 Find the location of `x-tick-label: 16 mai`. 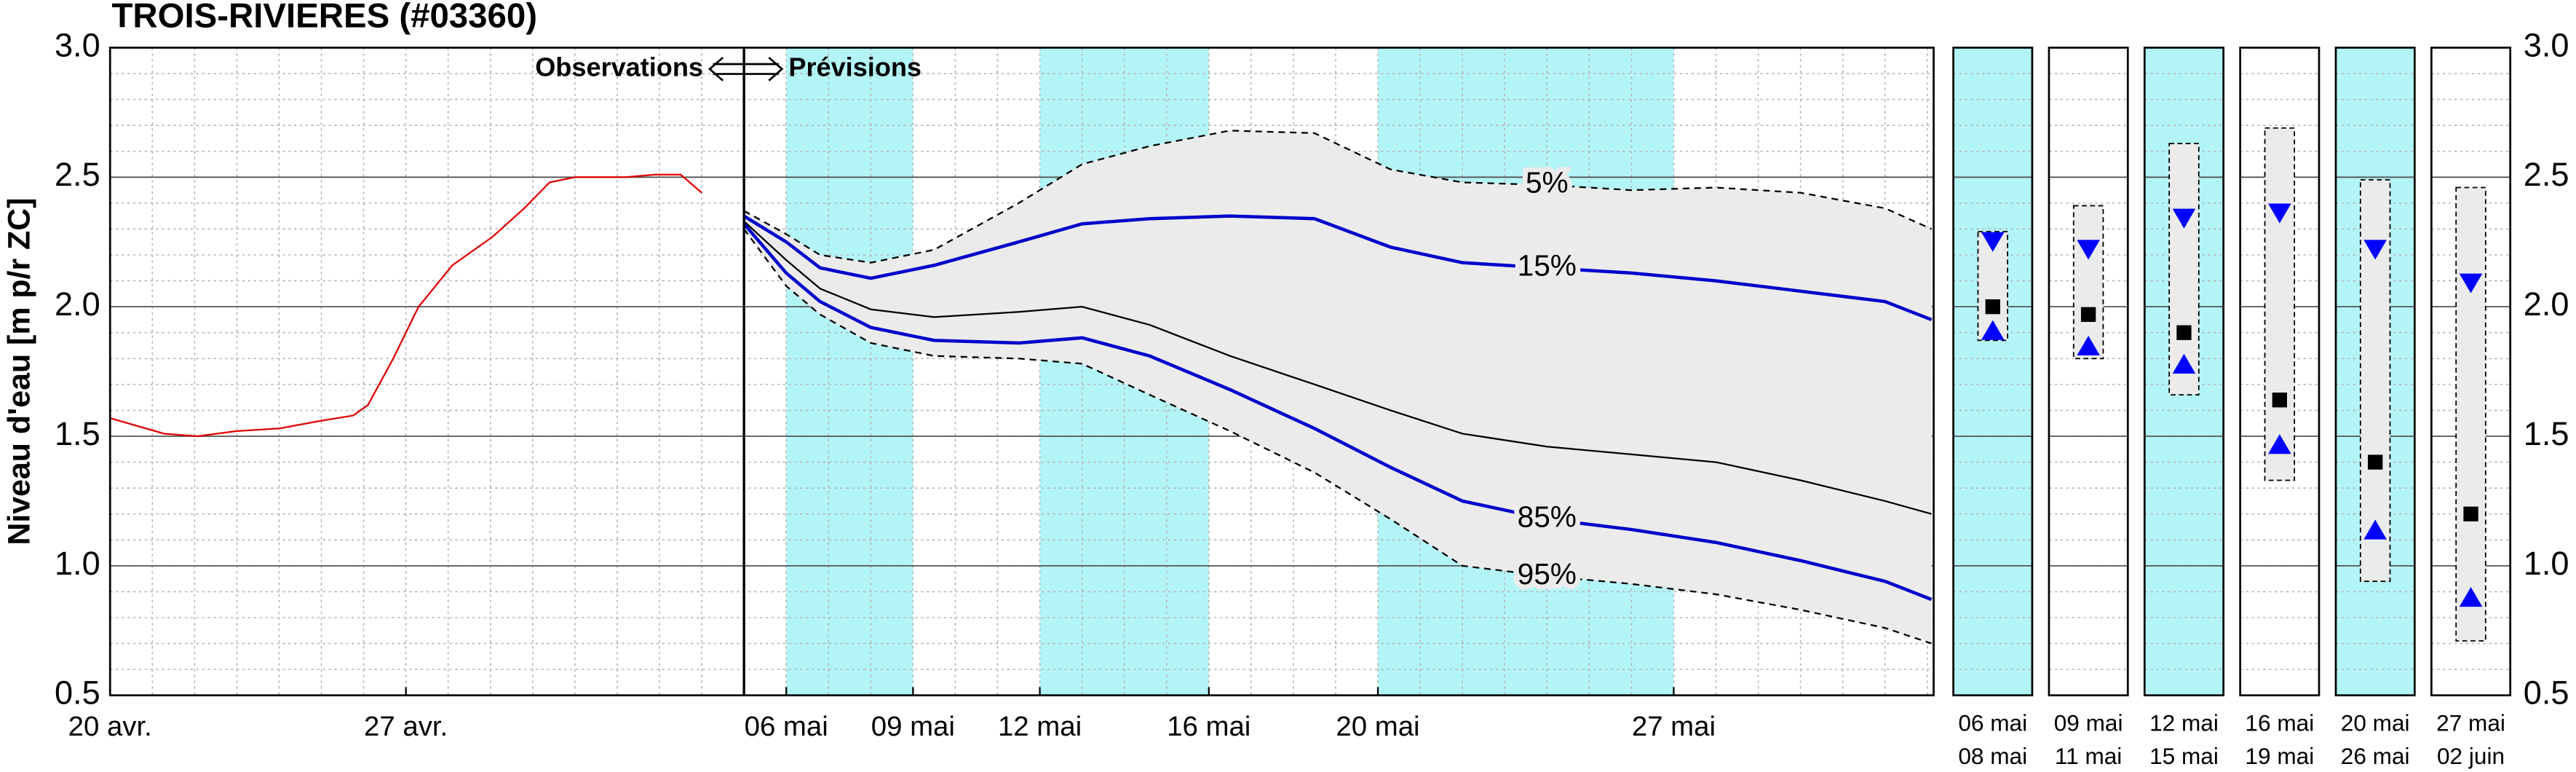

x-tick-label: 16 mai is located at coordinates (1209, 726).